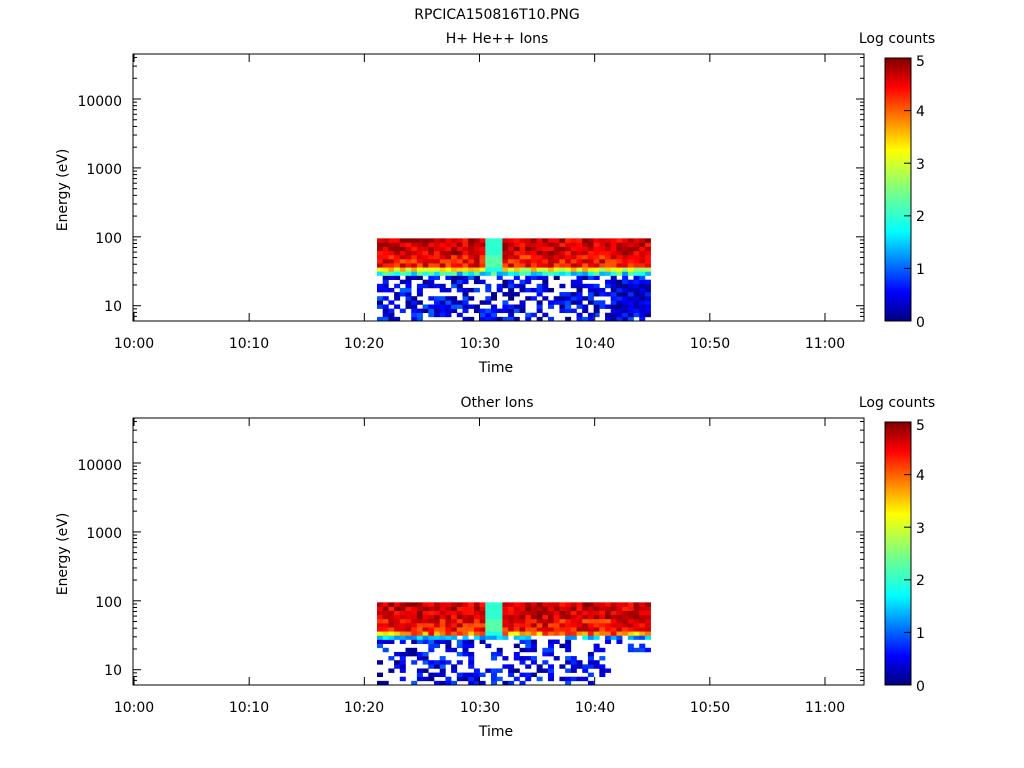  What do you see at coordinates (134, 708) in the screenshot?
I see `x-tick-label: 10:00` at bounding box center [134, 708].